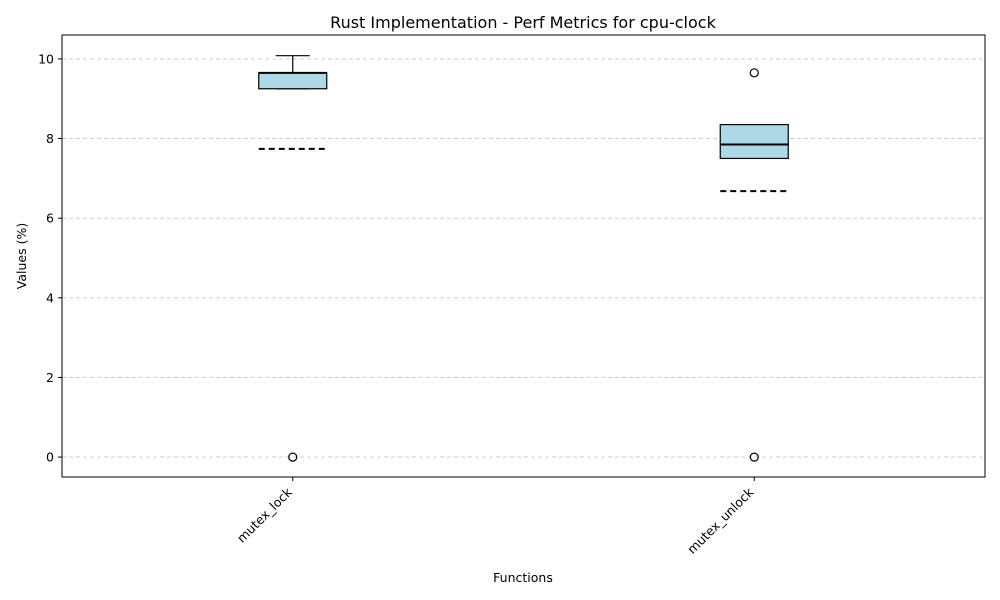  Describe the element at coordinates (50, 457) in the screenshot. I see `y-tick-label: 0` at that location.